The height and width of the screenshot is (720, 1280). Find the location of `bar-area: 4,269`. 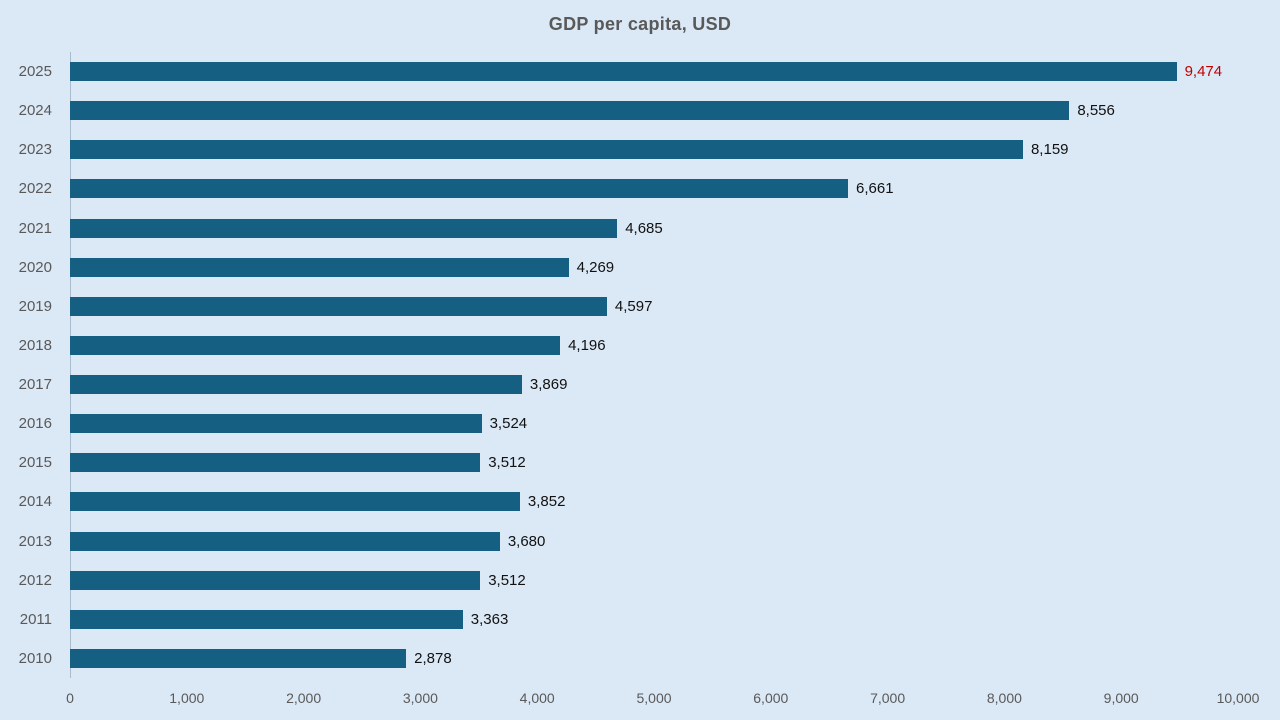

bar-area: 4,269 is located at coordinates (654, 267).